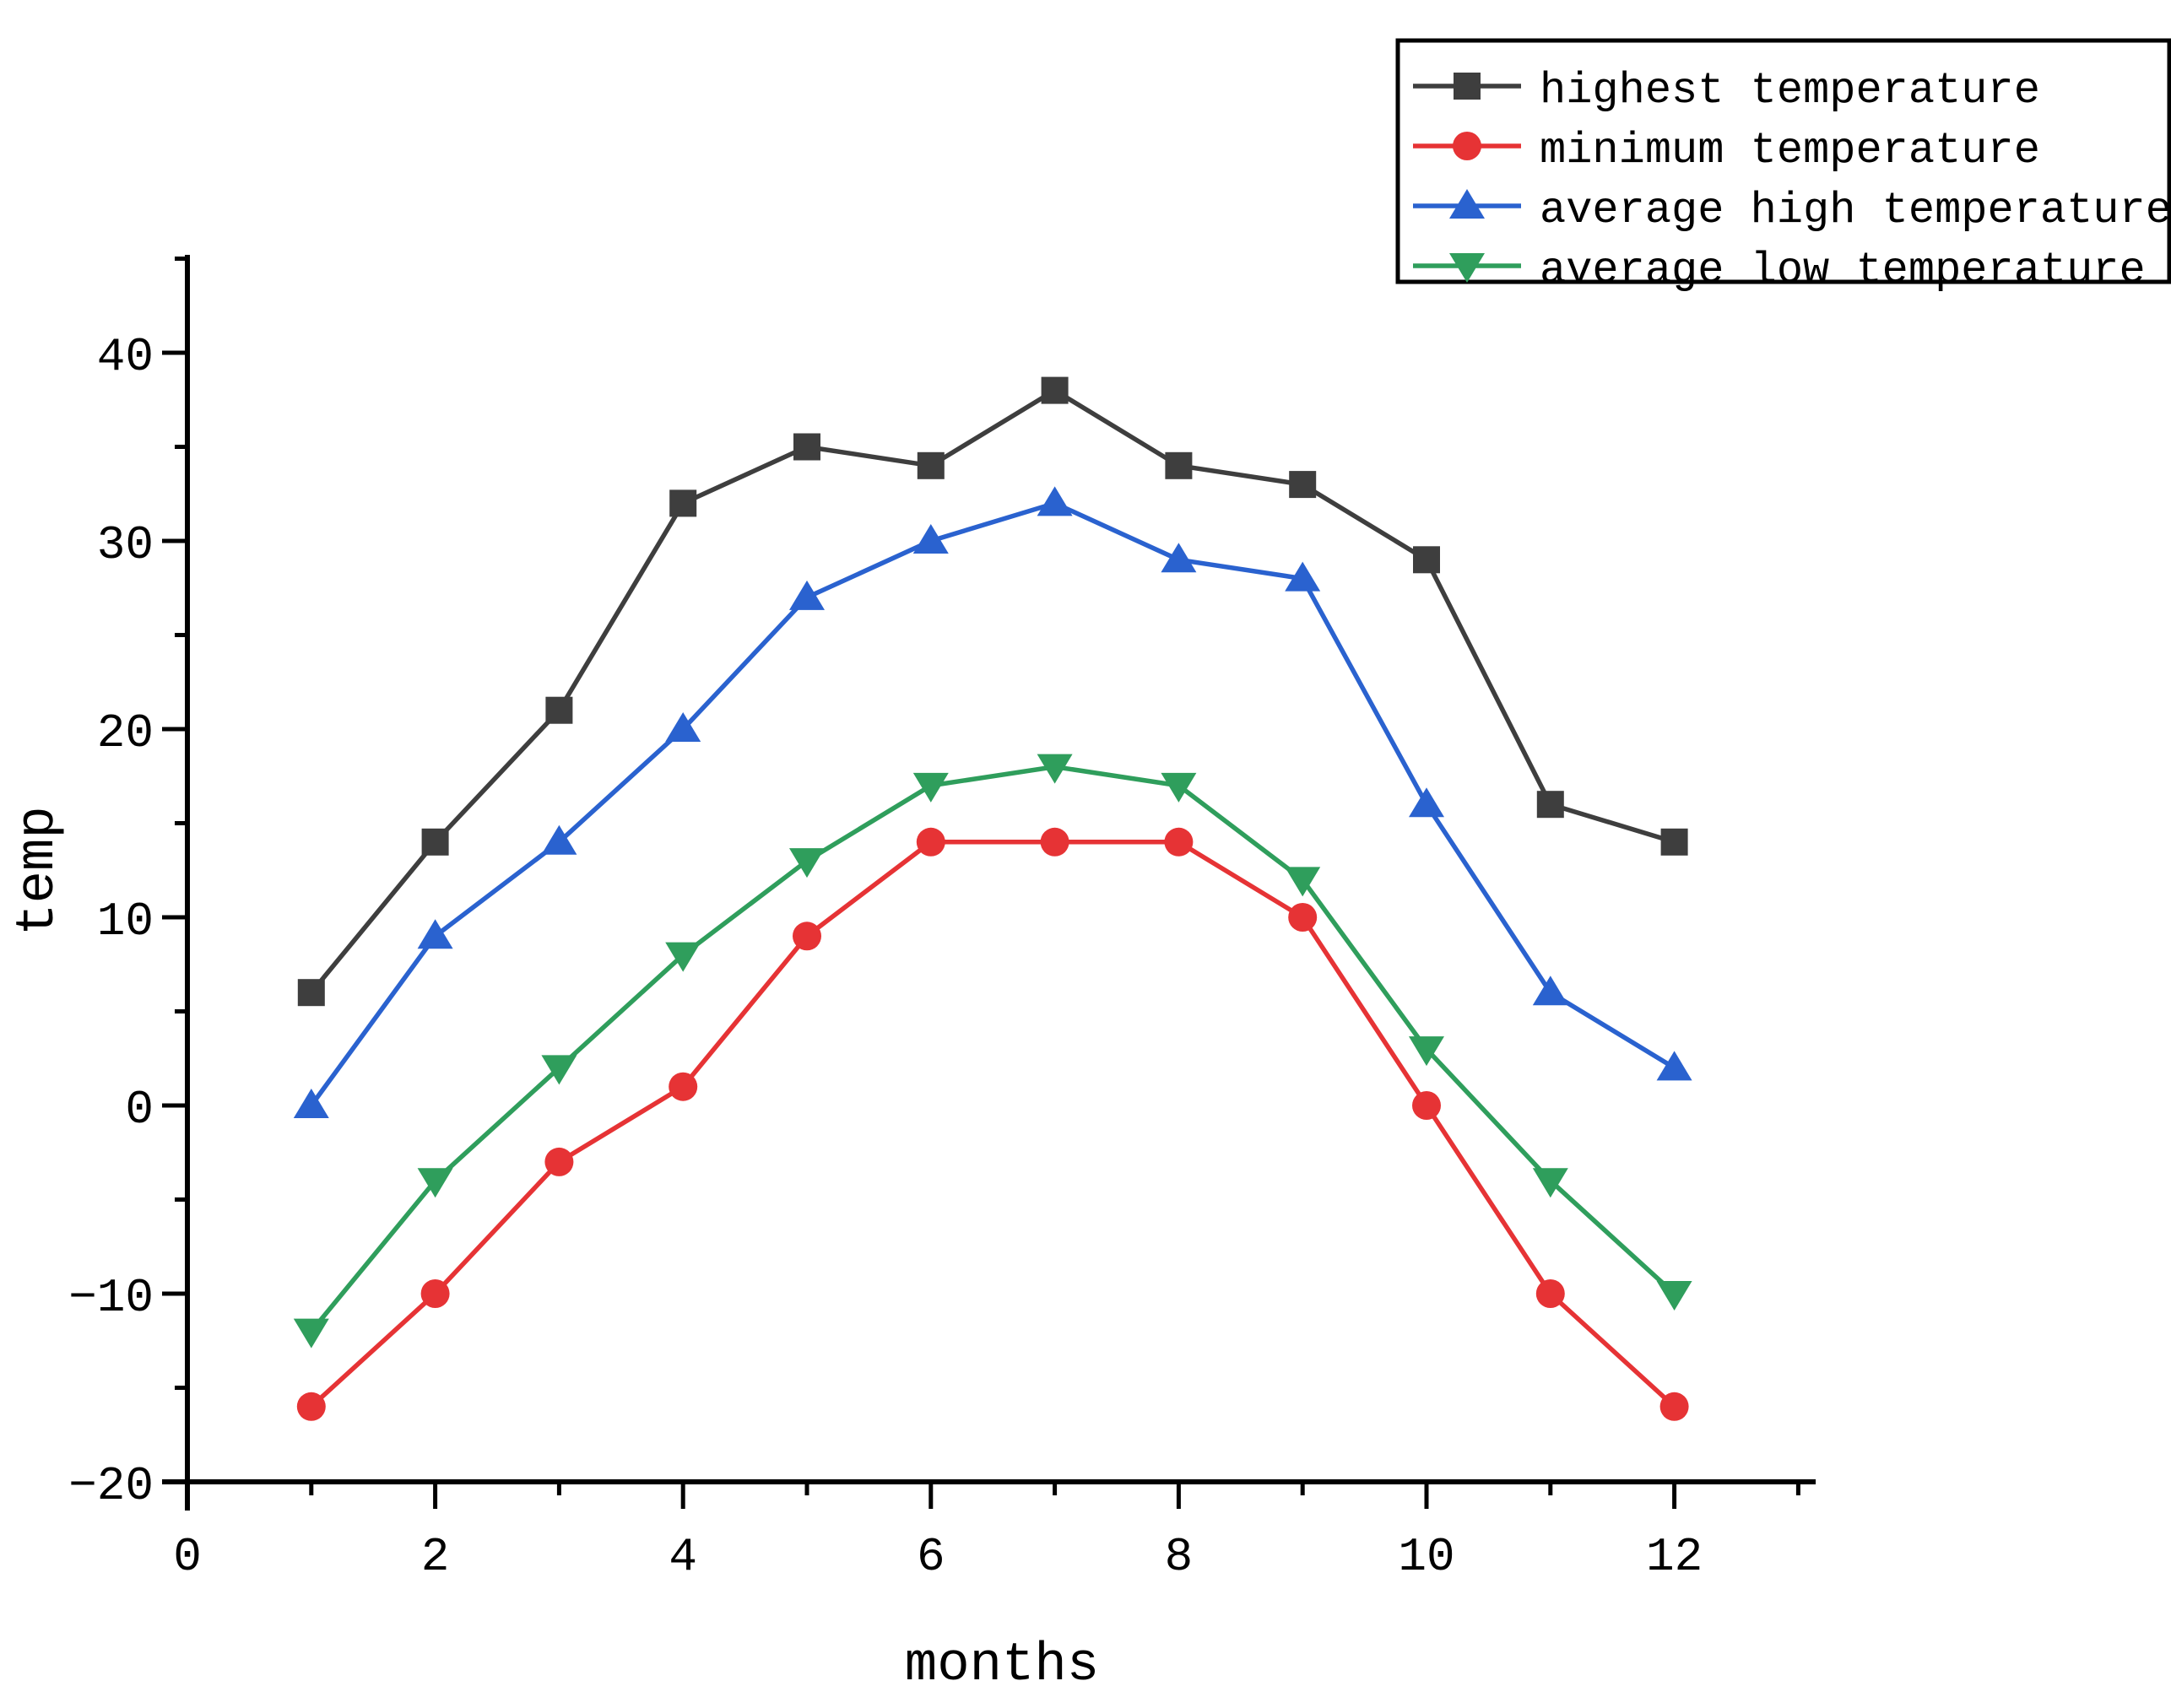  What do you see at coordinates (435, 1557) in the screenshot?
I see `x-tick-label: 2` at bounding box center [435, 1557].